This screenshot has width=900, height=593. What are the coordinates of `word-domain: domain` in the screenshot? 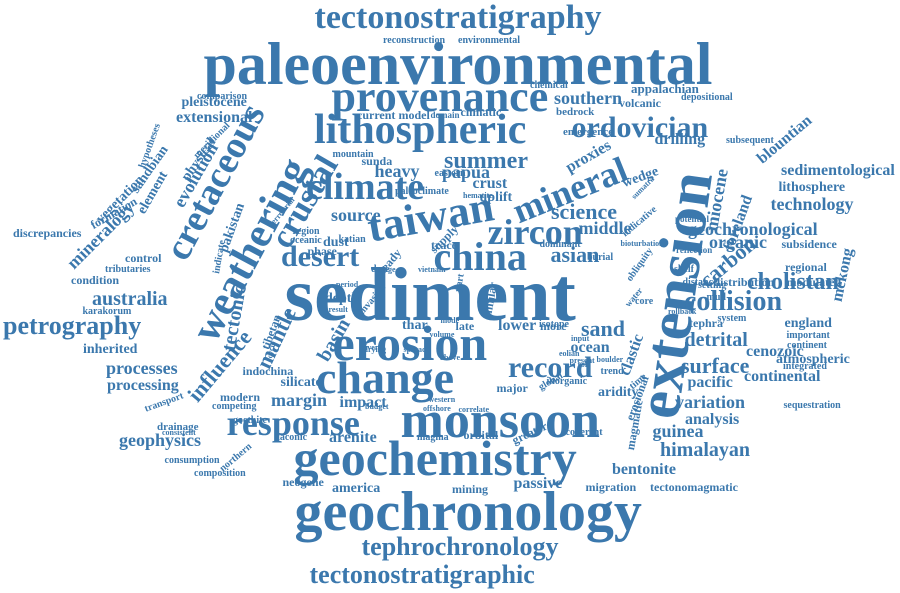 It's located at (445, 114).